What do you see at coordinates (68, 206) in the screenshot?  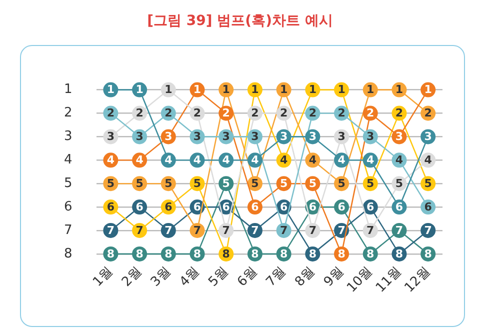 I see `y-tick-label: 6` at bounding box center [68, 206].